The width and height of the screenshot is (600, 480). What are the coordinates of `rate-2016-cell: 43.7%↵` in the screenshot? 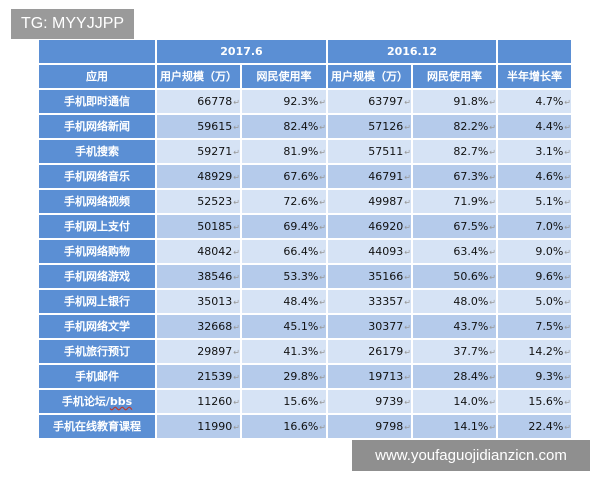 It's located at (454, 326).